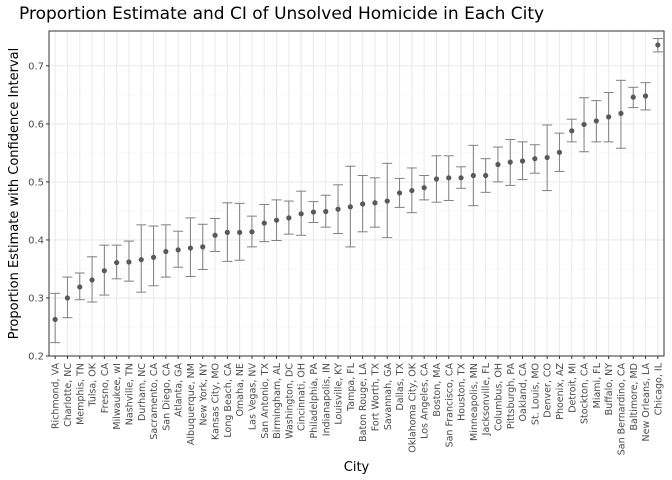  I want to click on x-tick-label: Oakland, CA, so click(523, 391).